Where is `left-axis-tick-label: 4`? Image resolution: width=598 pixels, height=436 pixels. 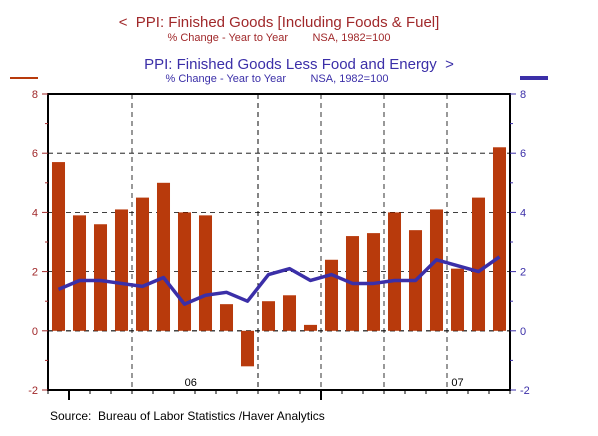
left-axis-tick-label: 4 is located at coordinates (35, 213).